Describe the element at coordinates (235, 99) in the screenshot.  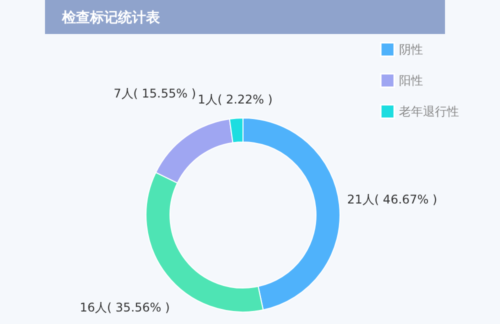
I see `data-label: 1人( 2.22% )` at that location.